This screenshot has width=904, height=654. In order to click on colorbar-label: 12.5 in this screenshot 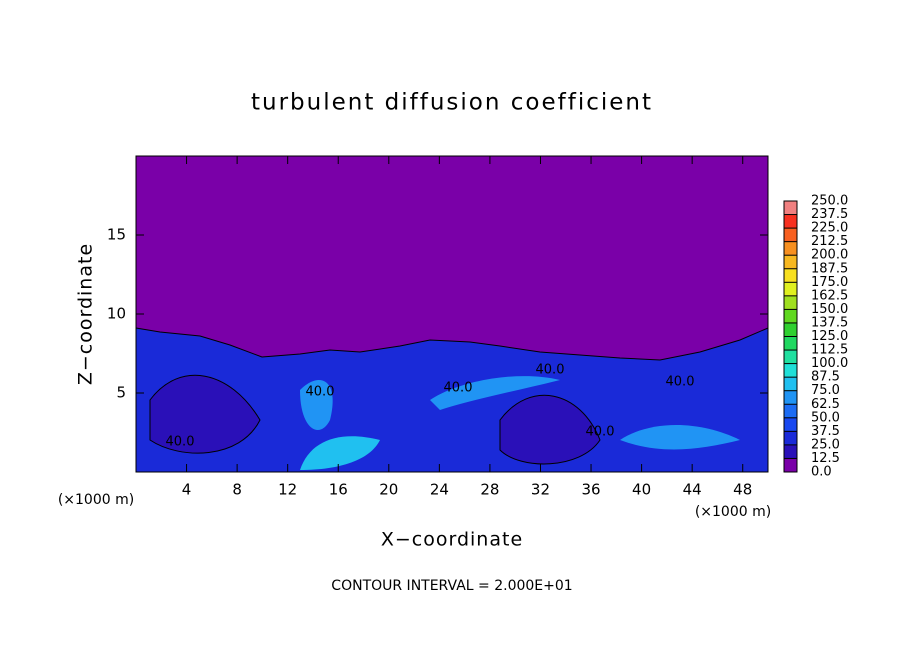, I will do `click(825, 458)`.